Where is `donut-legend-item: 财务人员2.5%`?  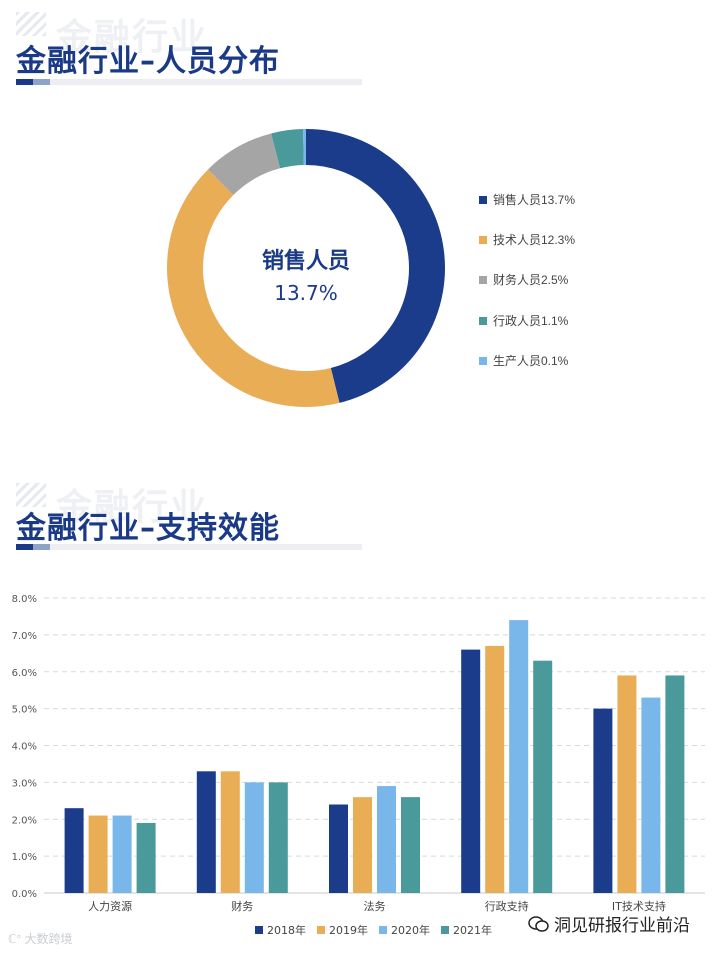
donut-legend-item: 财务人员2.5% is located at coordinates (523, 279).